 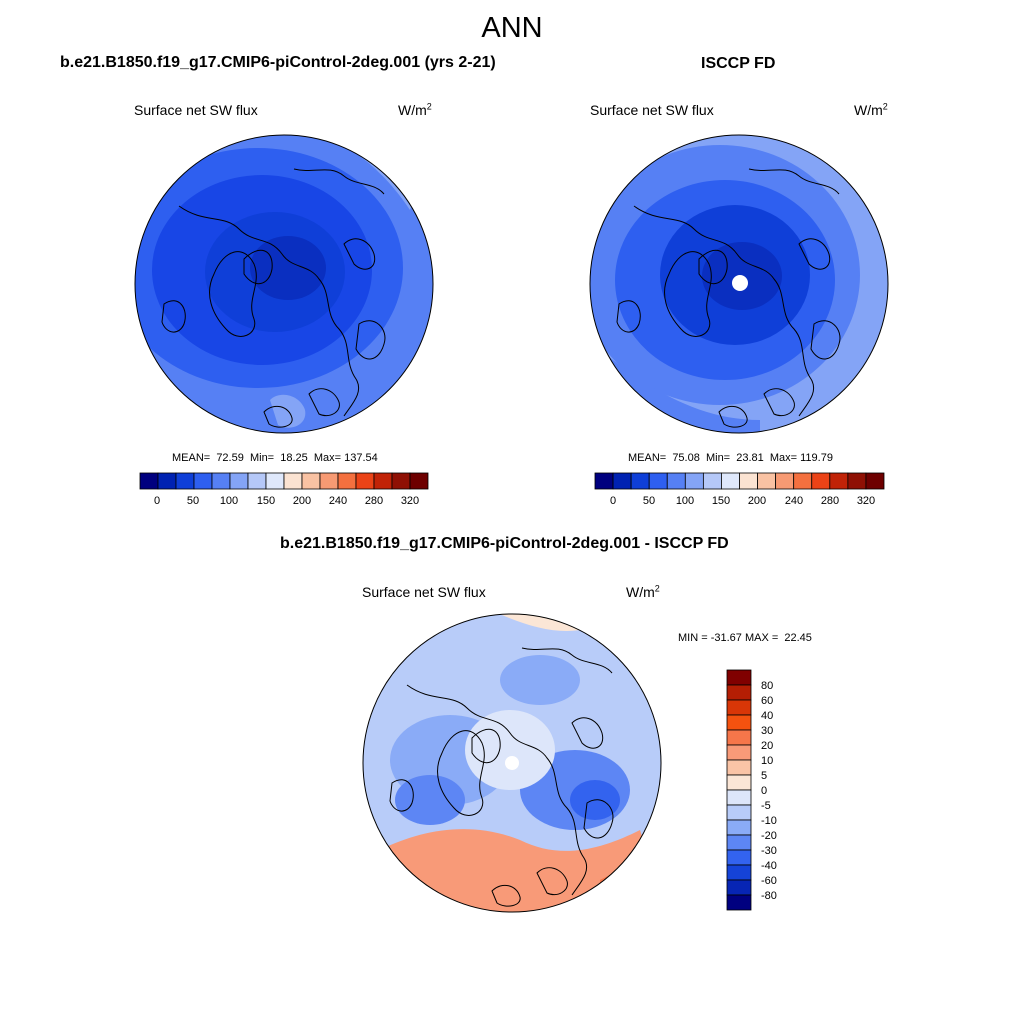 What do you see at coordinates (738, 63) in the screenshot?
I see `panel2-header: ISCCP FD` at bounding box center [738, 63].